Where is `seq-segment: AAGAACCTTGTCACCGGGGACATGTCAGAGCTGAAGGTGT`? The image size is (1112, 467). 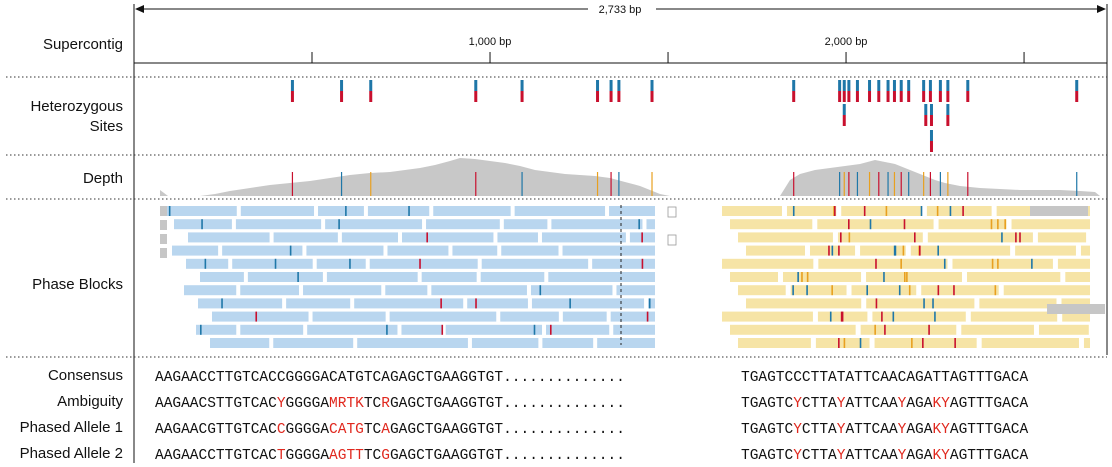
seq-segment: AAGAACCTTGTCACCGGGGACATGTCAGAGCTGAAGGTGT is located at coordinates (329, 378).